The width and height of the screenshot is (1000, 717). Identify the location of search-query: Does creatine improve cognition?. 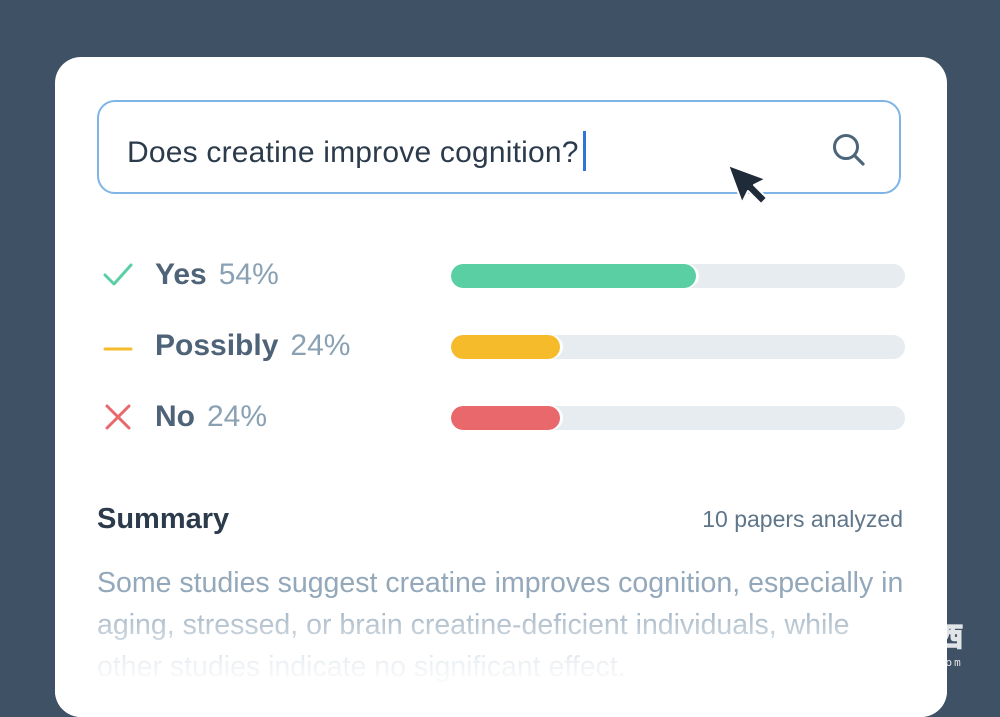
(353, 152).